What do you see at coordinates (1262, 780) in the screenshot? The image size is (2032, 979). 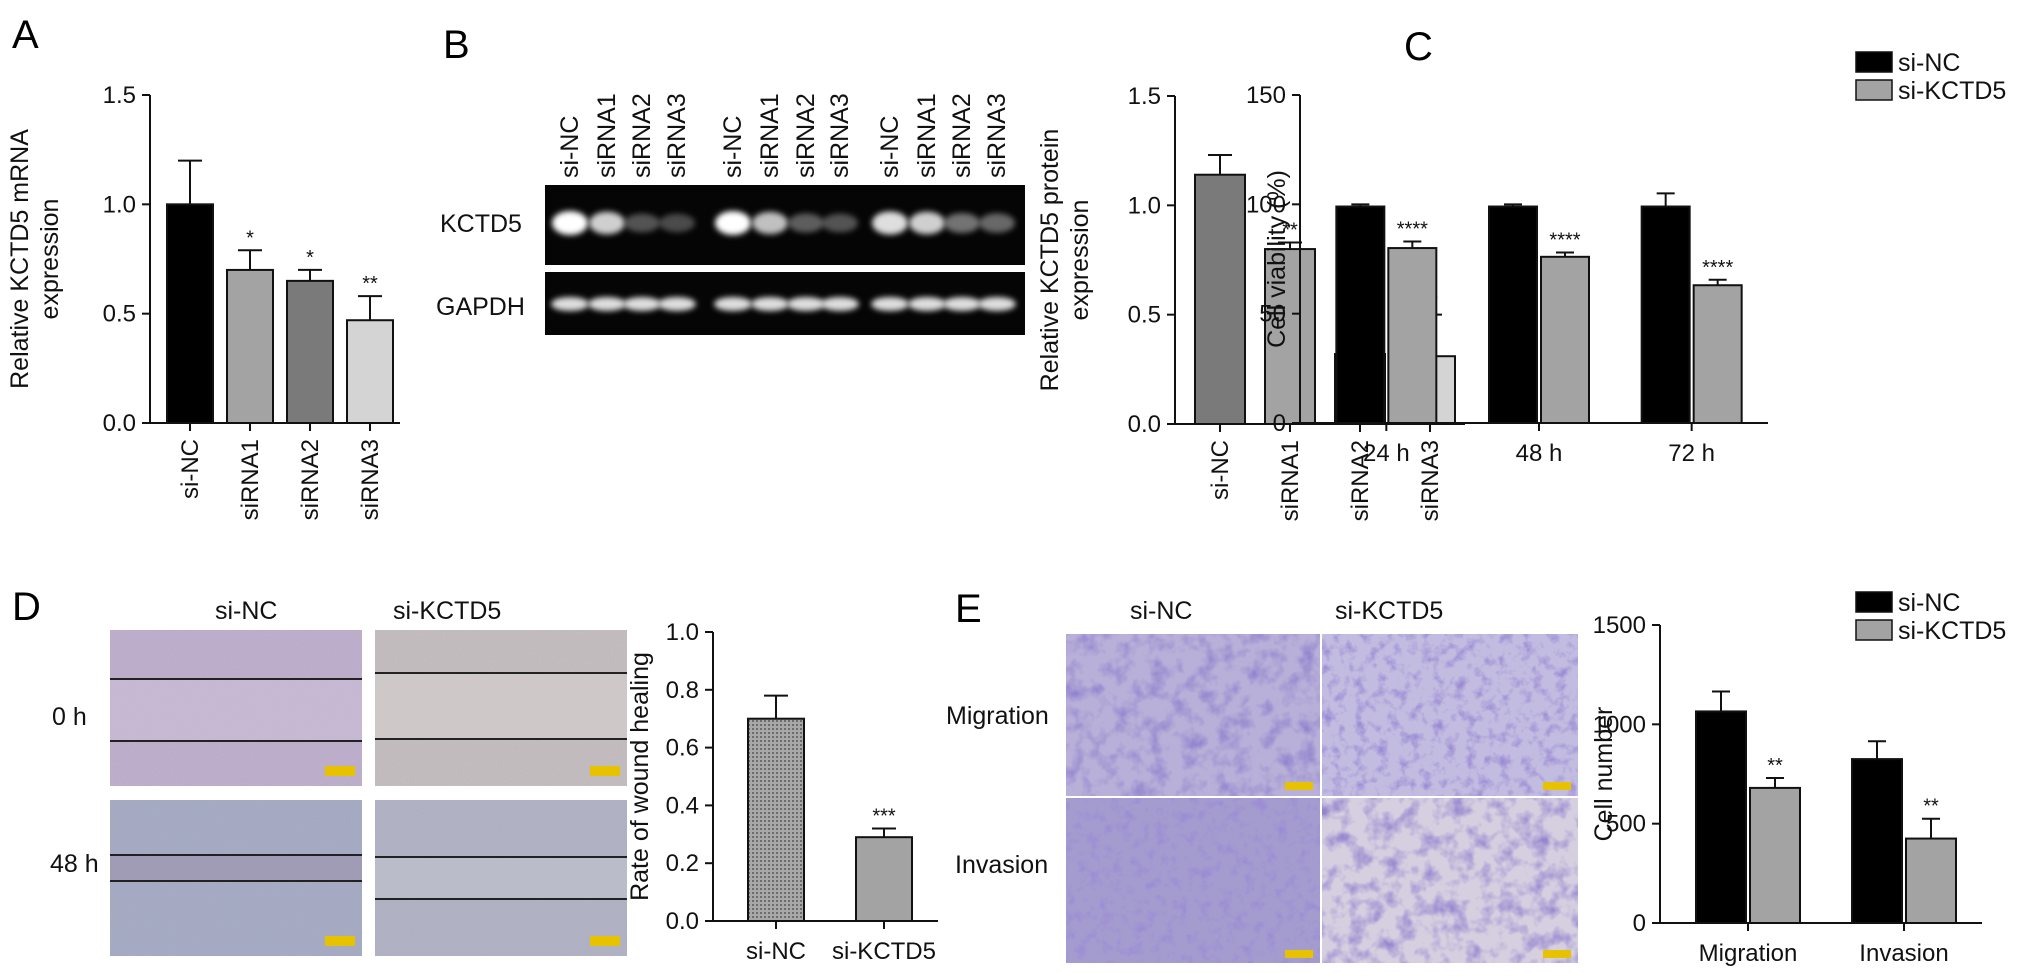 I see `transwell-images: si-NC si-KCTD5 Migration Invasion` at bounding box center [1262, 780].